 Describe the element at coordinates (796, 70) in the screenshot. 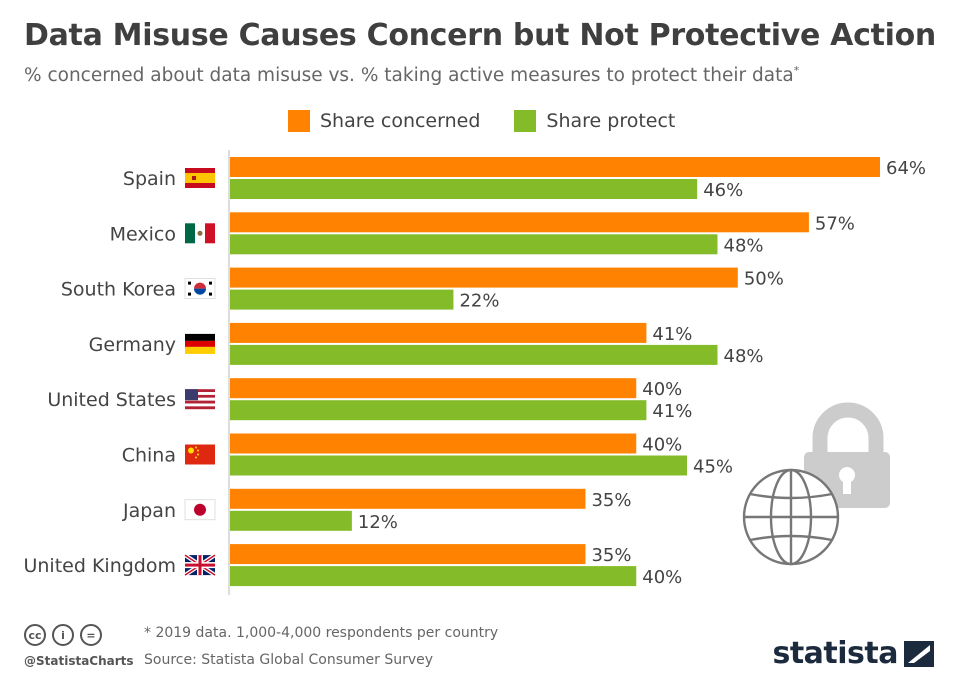

I see `subtitle-footnote-mark: *` at that location.